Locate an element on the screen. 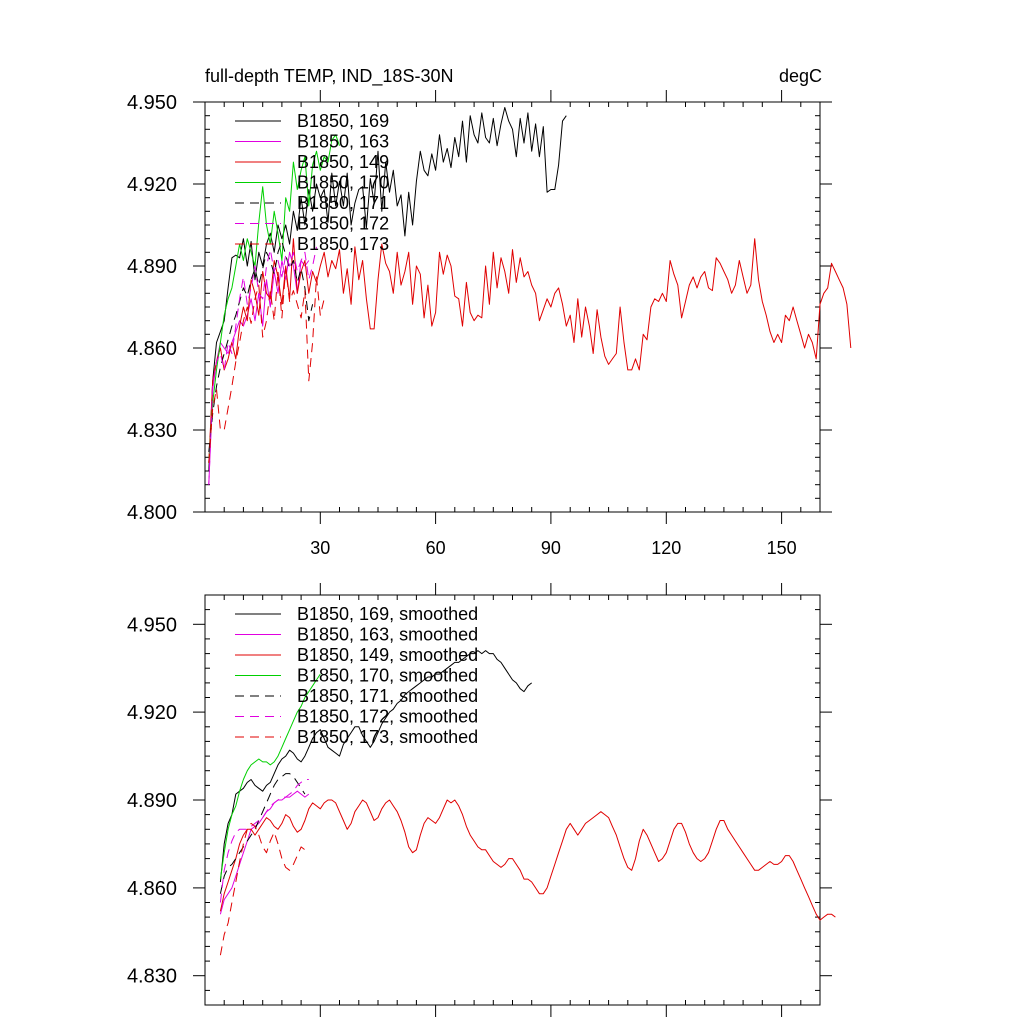  legend-label: B1850, 170, smoothed is located at coordinates (387, 676).